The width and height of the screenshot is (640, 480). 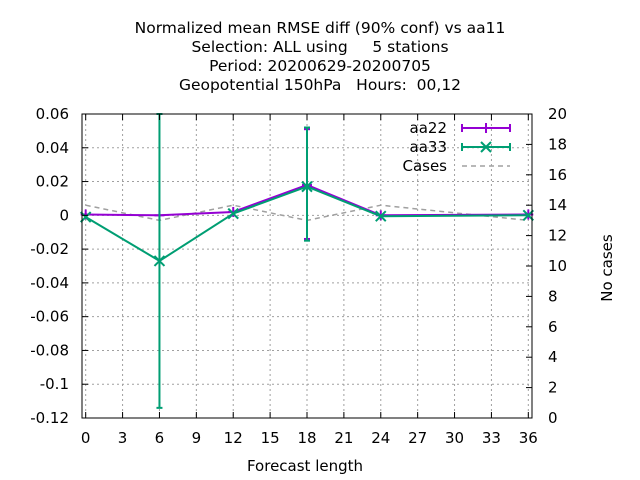 What do you see at coordinates (319, 47) in the screenshot?
I see `title-line-2: Selection: ALL using 5 stations` at bounding box center [319, 47].